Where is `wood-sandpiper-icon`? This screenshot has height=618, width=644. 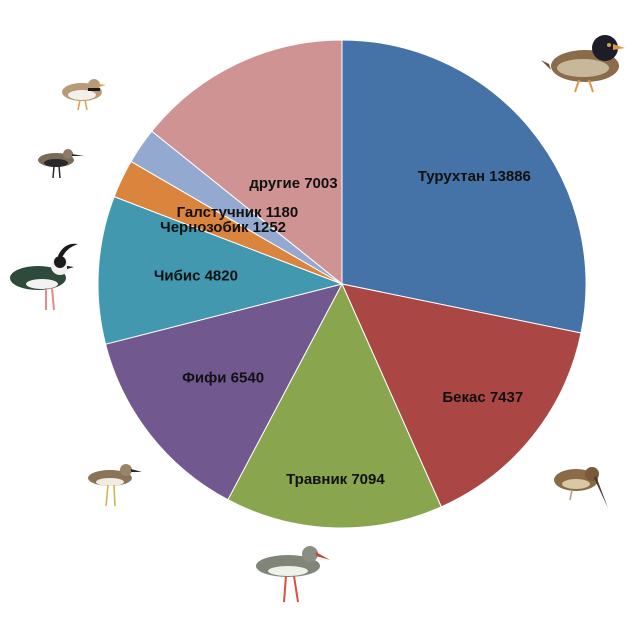 wood-sandpiper-icon is located at coordinates (115, 485).